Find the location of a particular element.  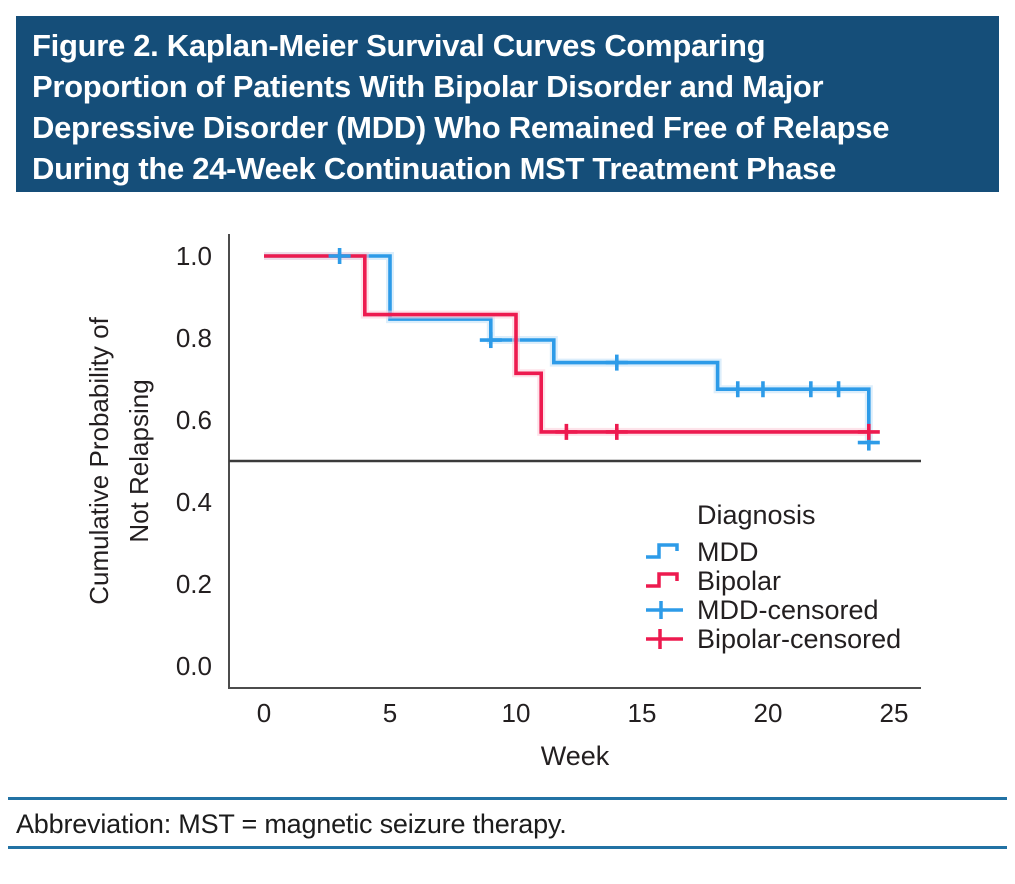

y-tick-label: 0.0 is located at coordinates (194, 666).